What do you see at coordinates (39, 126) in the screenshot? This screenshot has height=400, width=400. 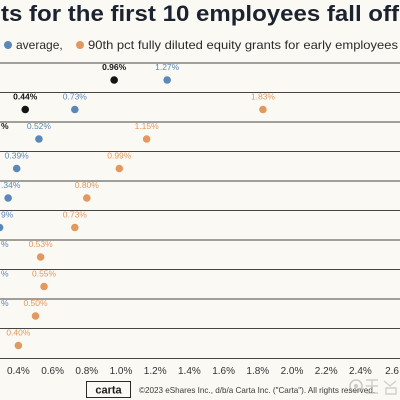 I see `data-label: 0.52%` at bounding box center [39, 126].